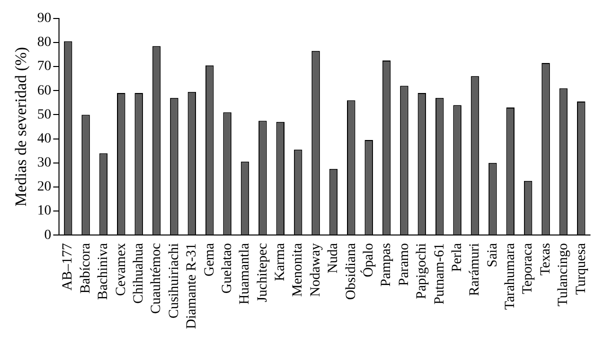 Image resolution: width=612 pixels, height=339 pixels. What do you see at coordinates (44, 163) in the screenshot?
I see `y-tick-label: 30` at bounding box center [44, 163].